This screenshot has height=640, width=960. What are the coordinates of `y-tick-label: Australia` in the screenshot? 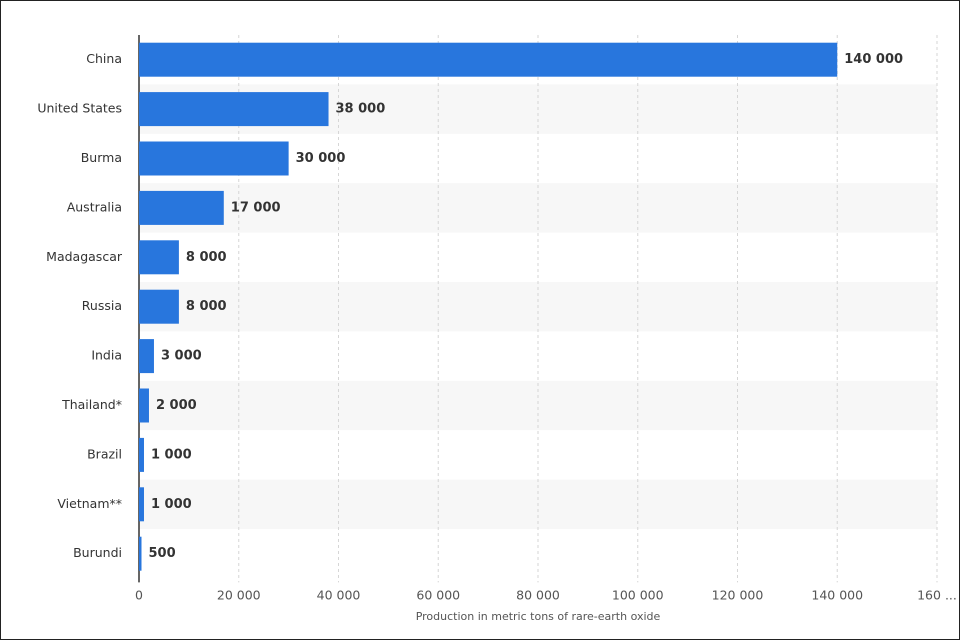 It's located at (94, 206).